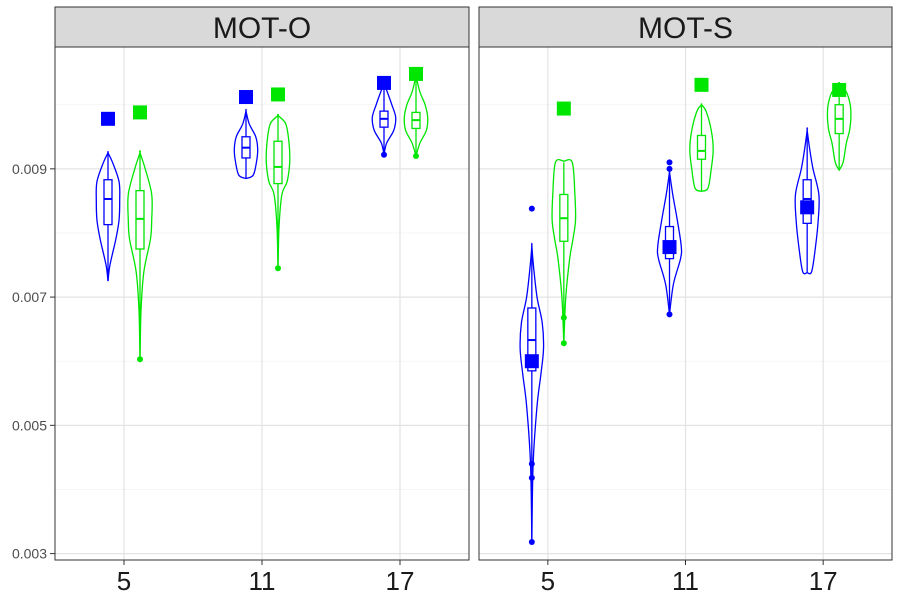 Image resolution: width=900 pixels, height=600 pixels. What do you see at coordinates (477, 578) in the screenshot?
I see `x-axis: 5 11 17 5 11 17` at bounding box center [477, 578].